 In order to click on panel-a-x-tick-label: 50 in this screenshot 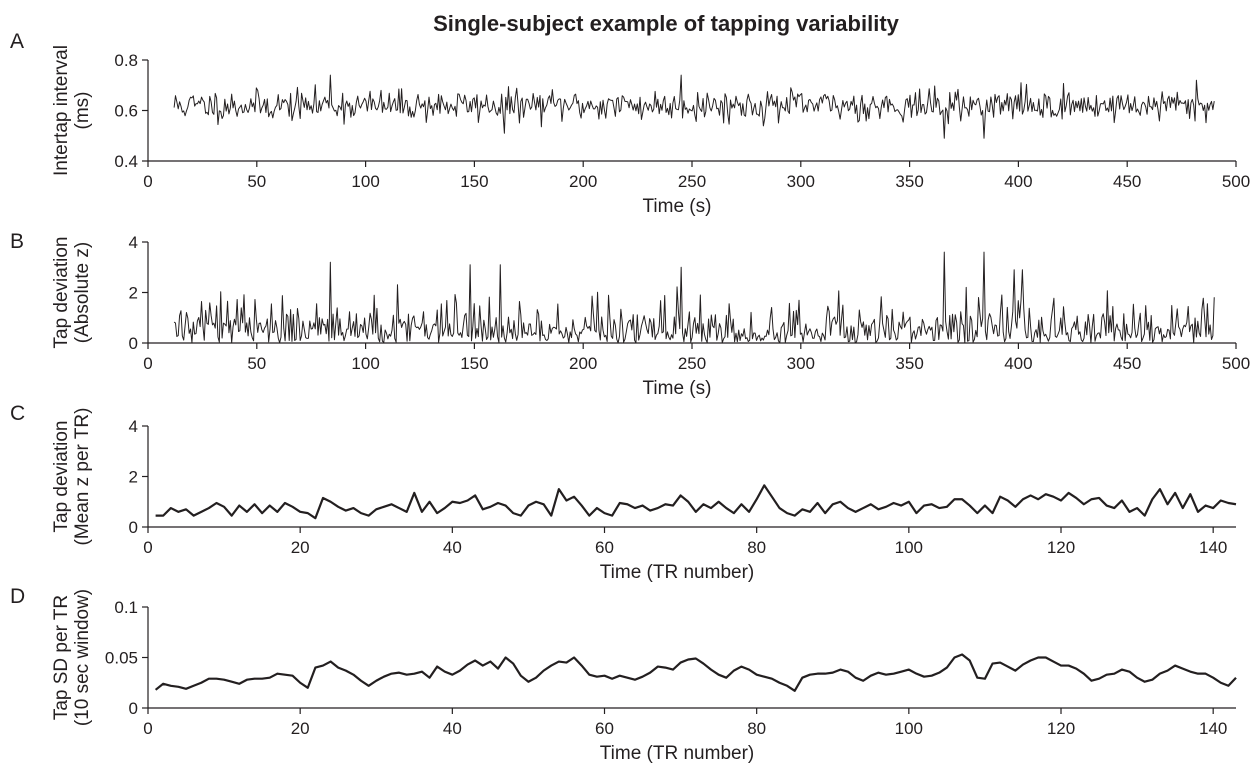, I will do `click(256, 181)`.